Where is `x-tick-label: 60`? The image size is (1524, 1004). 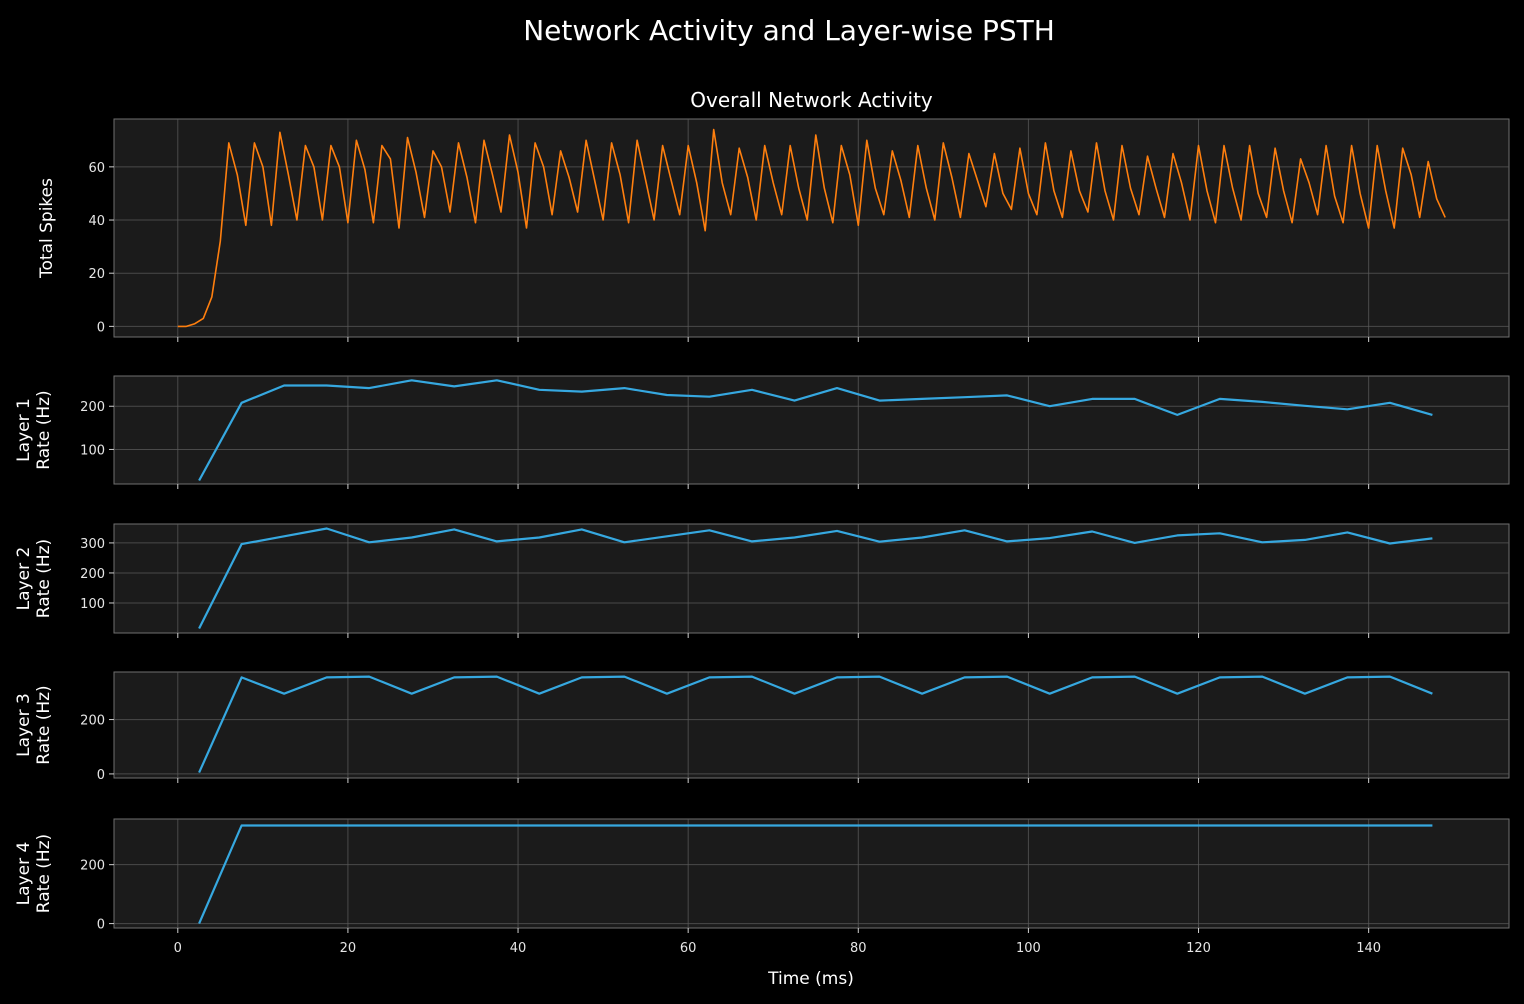
x-tick-label: 60 is located at coordinates (688, 948).